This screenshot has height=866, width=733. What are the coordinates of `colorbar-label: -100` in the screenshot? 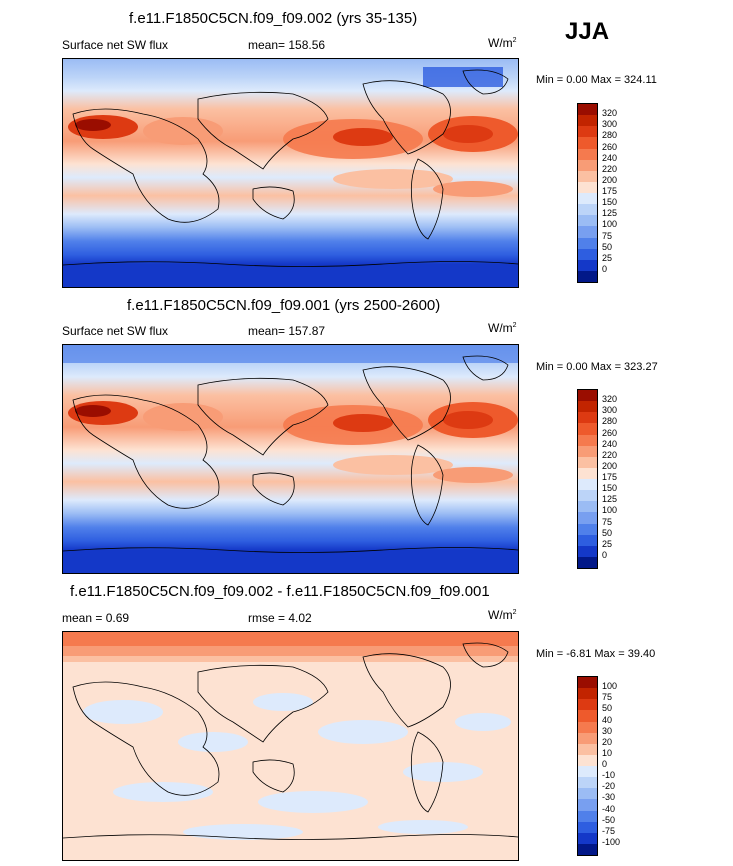 It's located at (611, 841).